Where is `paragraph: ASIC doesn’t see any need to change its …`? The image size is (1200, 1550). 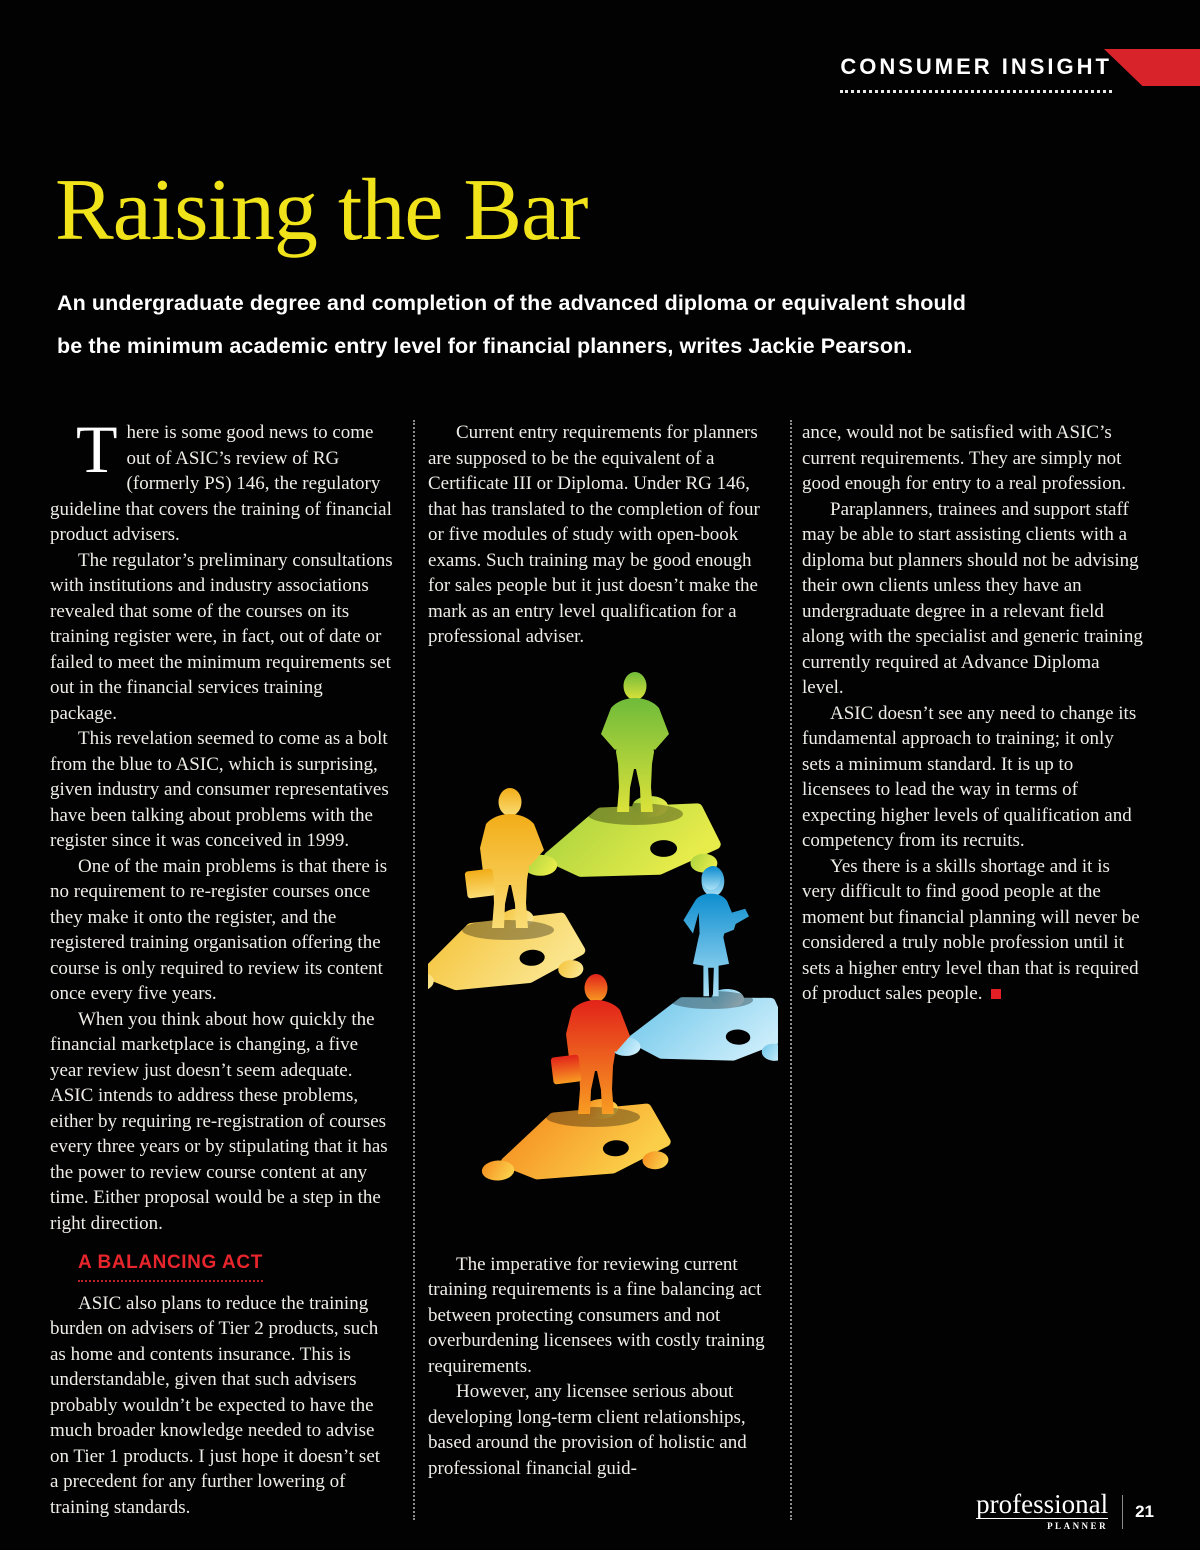 paragraph: ASIC doesn’t see any need to change its … is located at coordinates (969, 777).